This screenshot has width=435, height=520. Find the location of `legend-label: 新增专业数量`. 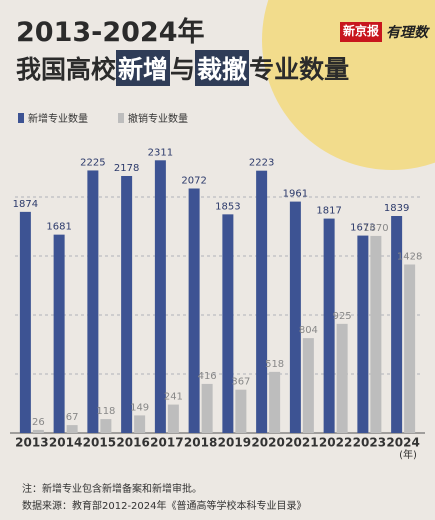

legend-label: 新增专业数量 is located at coordinates (58, 118).